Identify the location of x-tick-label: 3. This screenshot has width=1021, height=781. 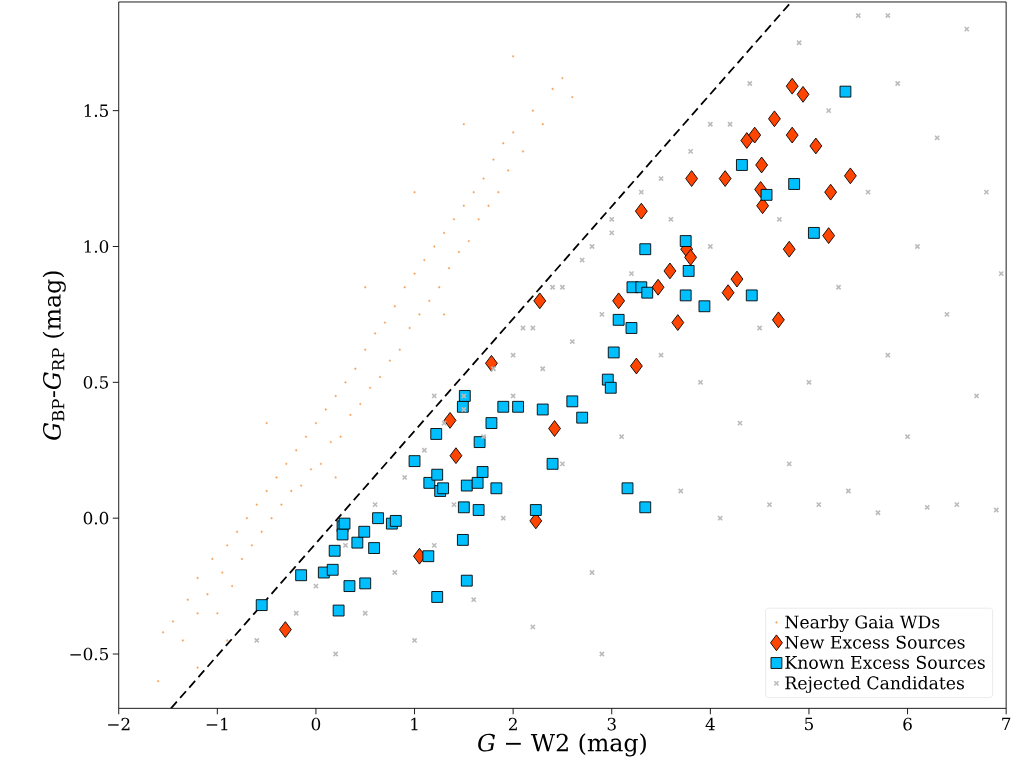
(611, 724).